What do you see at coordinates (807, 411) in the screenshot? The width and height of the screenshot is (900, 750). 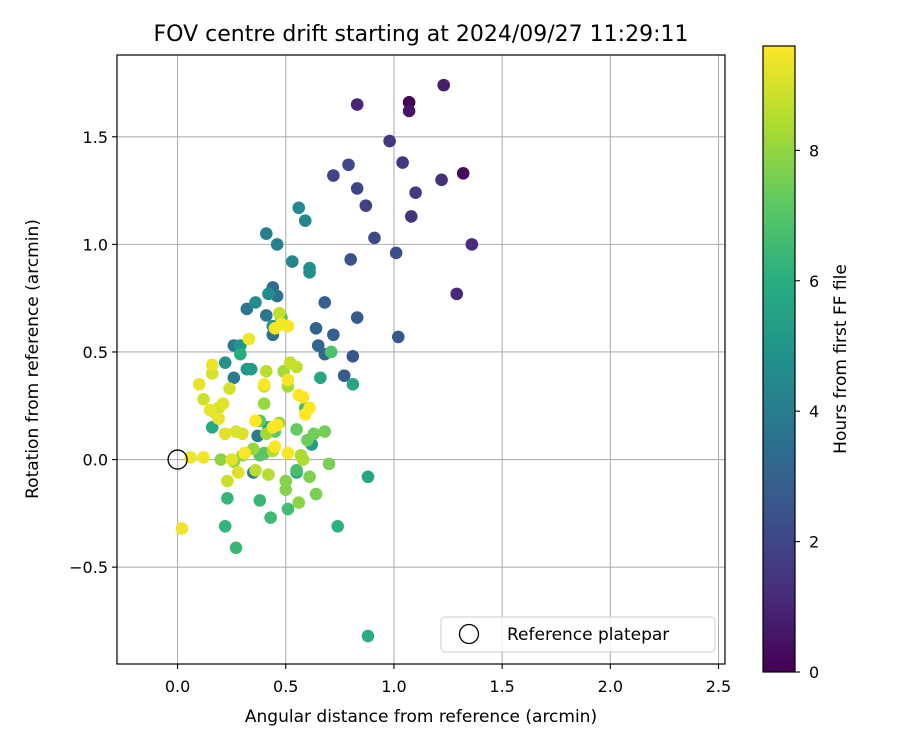 I see `colorbar-ticks: 0 2 4 6 8` at bounding box center [807, 411].